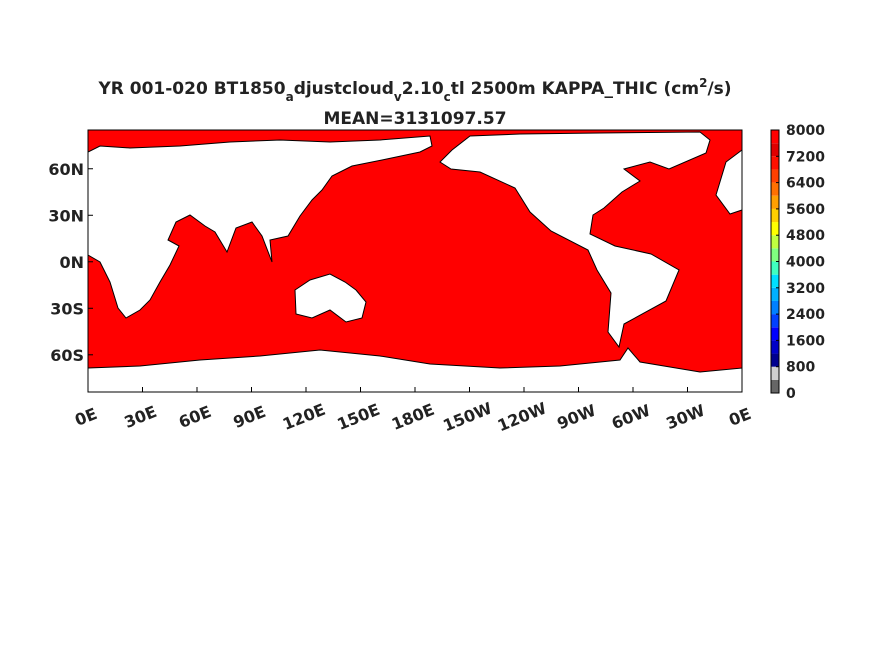 This screenshot has width=875, height=660. What do you see at coordinates (304, 417) in the screenshot?
I see `x-tick-label: 120E` at bounding box center [304, 417].